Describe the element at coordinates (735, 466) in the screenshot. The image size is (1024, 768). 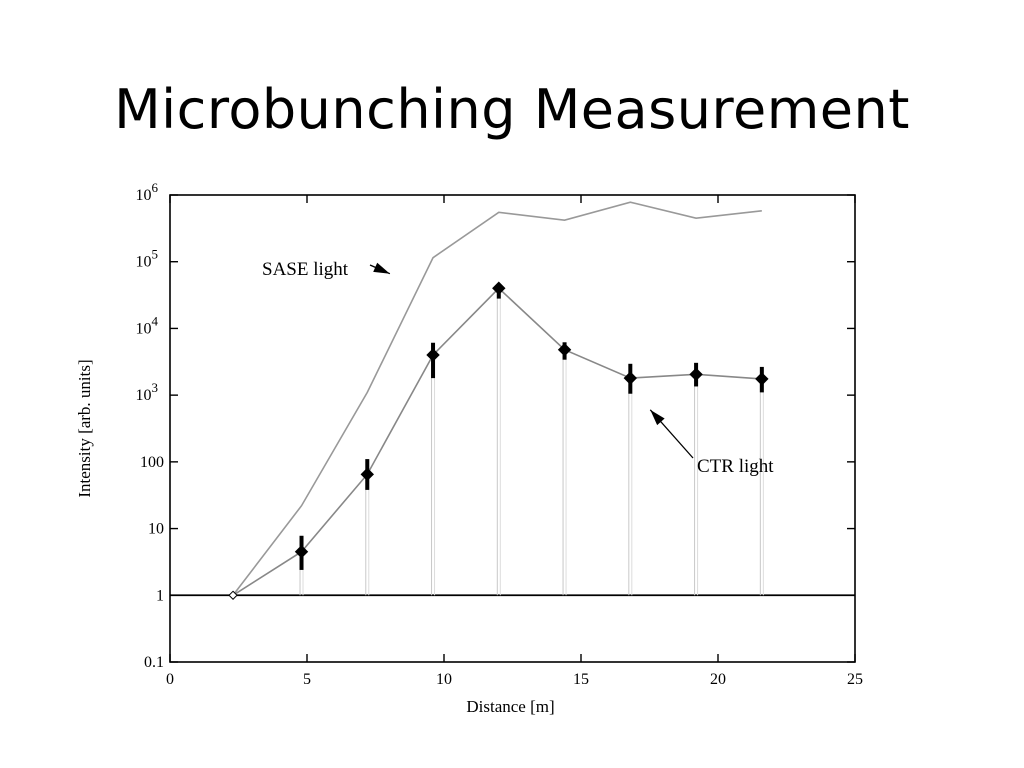
I see `annotation-ctr-light: CTR light` at that location.